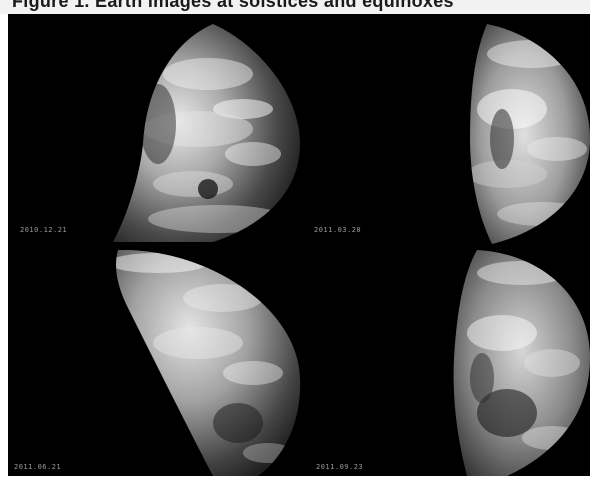 The height and width of the screenshot is (481, 590). Describe the element at coordinates (295, 478) in the screenshot. I see `bottom-margin` at that location.